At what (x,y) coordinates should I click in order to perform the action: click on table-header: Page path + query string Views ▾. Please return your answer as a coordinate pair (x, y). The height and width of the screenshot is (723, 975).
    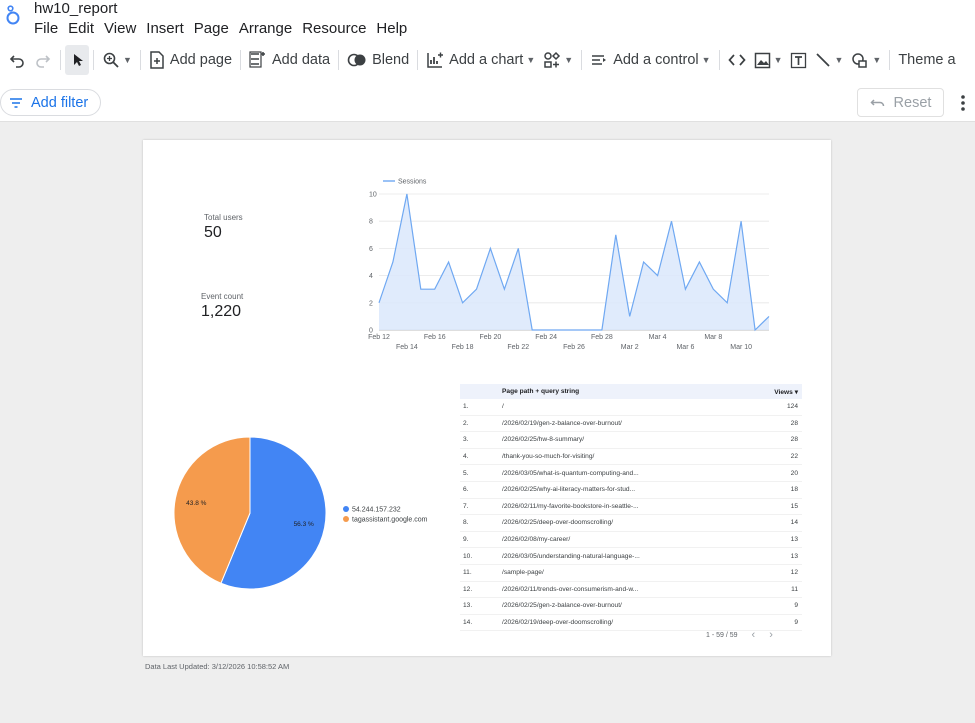
    Looking at the image, I should click on (631, 391).